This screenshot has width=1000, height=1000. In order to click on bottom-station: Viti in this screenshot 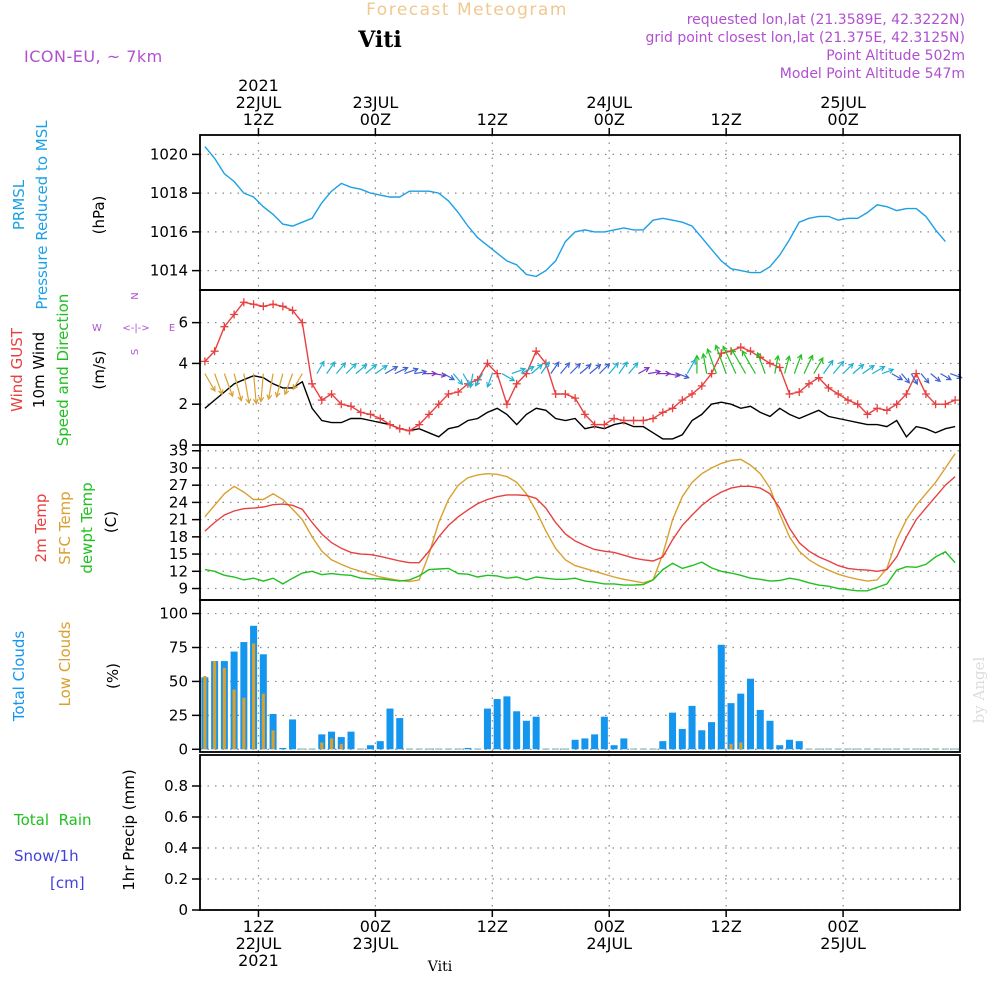, I will do `click(440, 967)`.